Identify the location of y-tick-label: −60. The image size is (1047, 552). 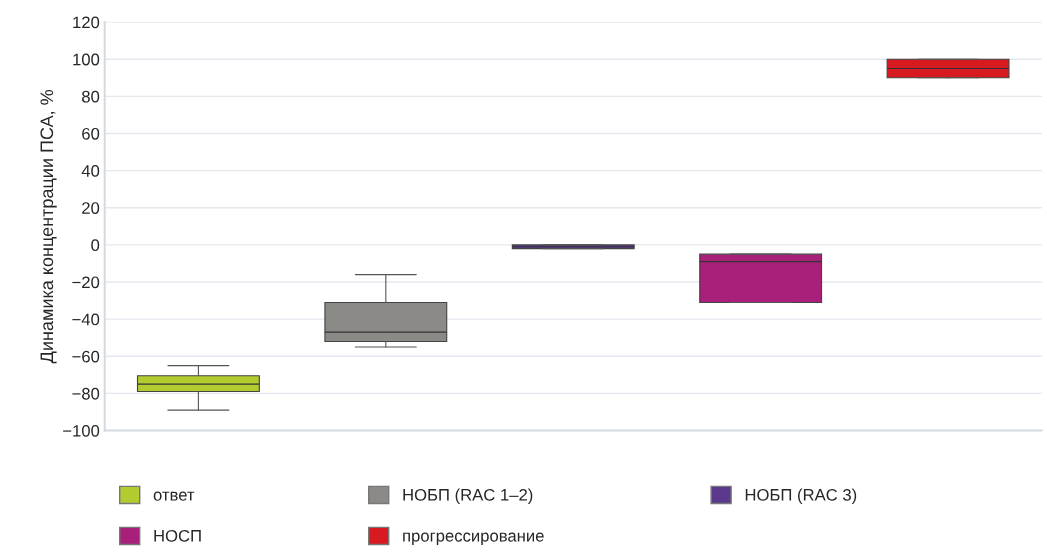
(86, 356).